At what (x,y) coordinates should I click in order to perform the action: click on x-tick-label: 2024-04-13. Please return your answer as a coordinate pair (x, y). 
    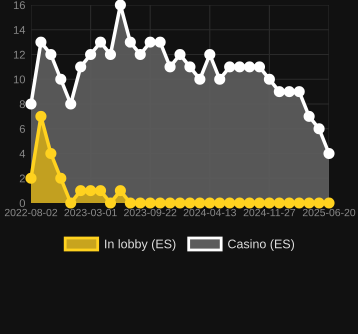
    Looking at the image, I should click on (210, 212).